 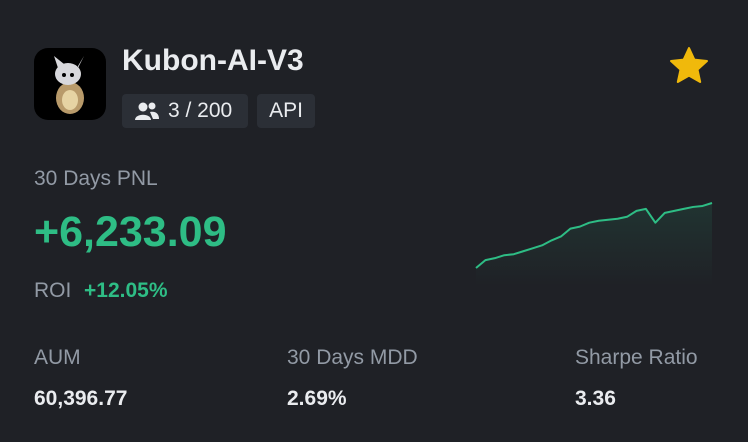 What do you see at coordinates (352, 357) in the screenshot?
I see `stat-label: 30 Days MDD` at bounding box center [352, 357].